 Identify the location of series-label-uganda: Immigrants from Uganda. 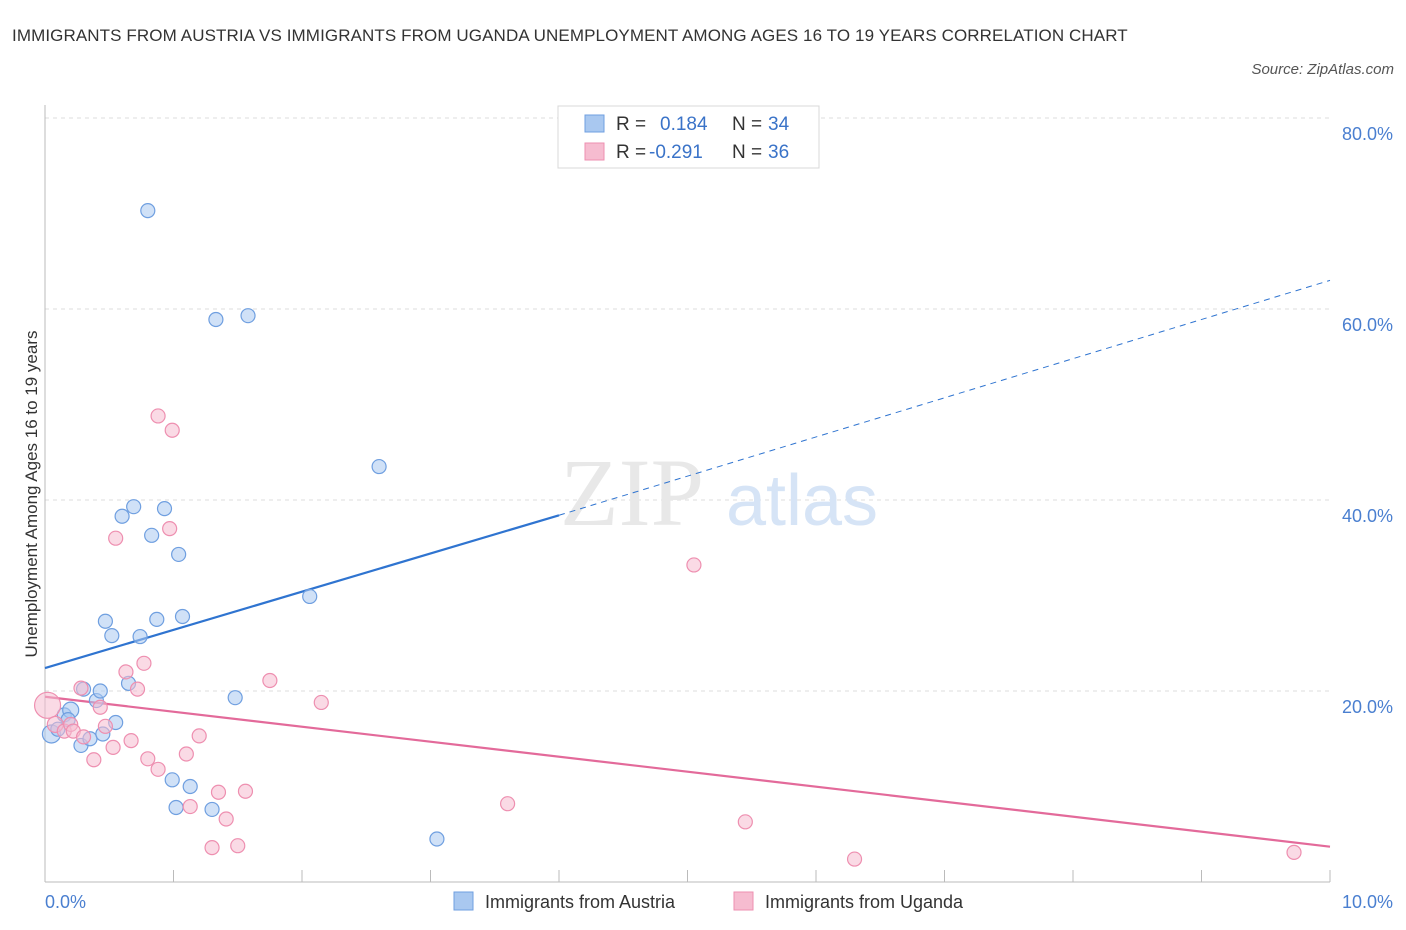
(864, 902).